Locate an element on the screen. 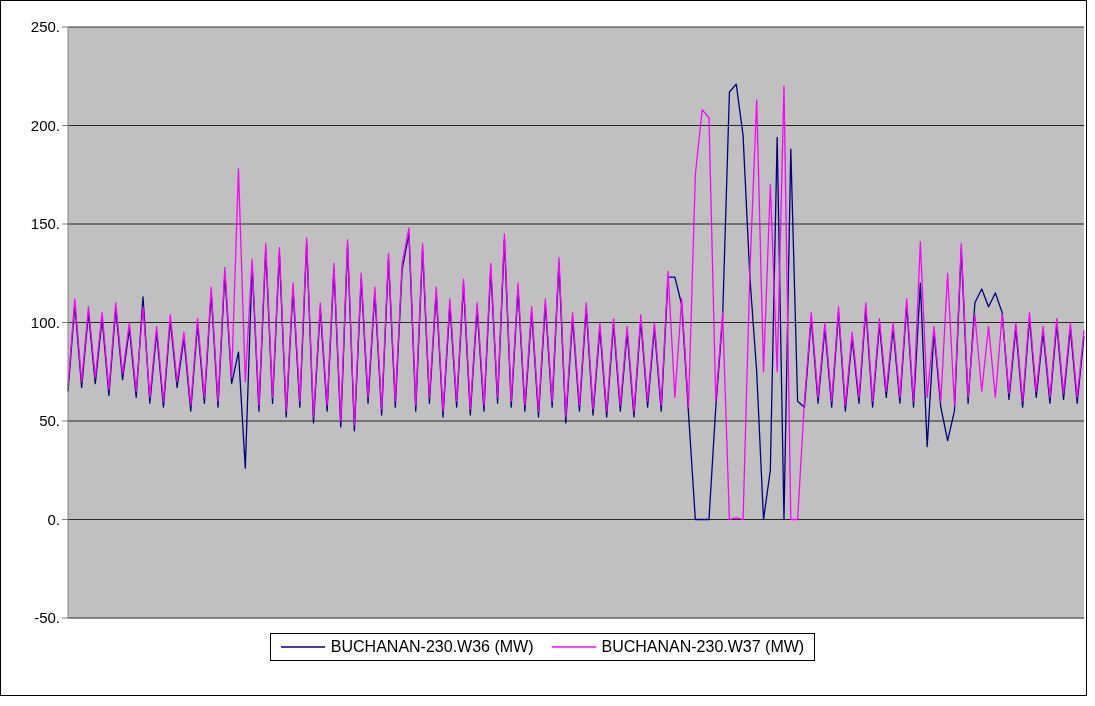 The width and height of the screenshot is (1095, 706). y-tick-label: 200. is located at coordinates (45, 125).